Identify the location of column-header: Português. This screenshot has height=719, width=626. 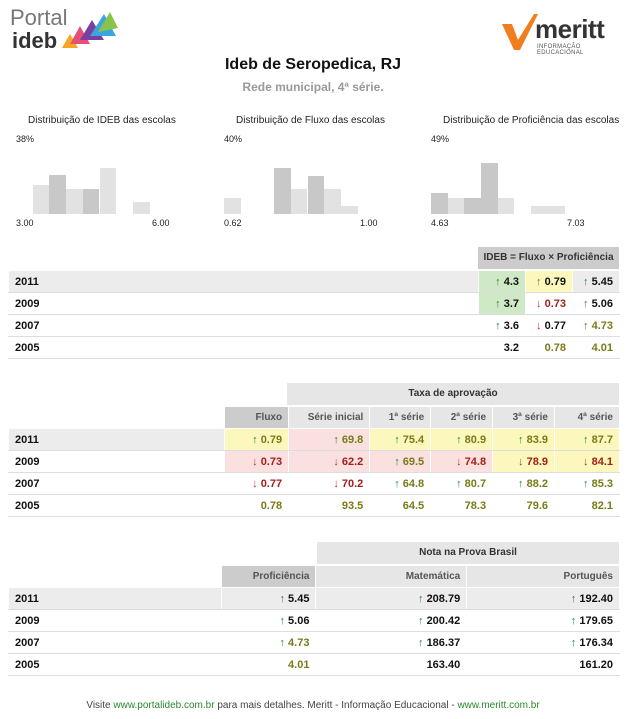
(543, 576).